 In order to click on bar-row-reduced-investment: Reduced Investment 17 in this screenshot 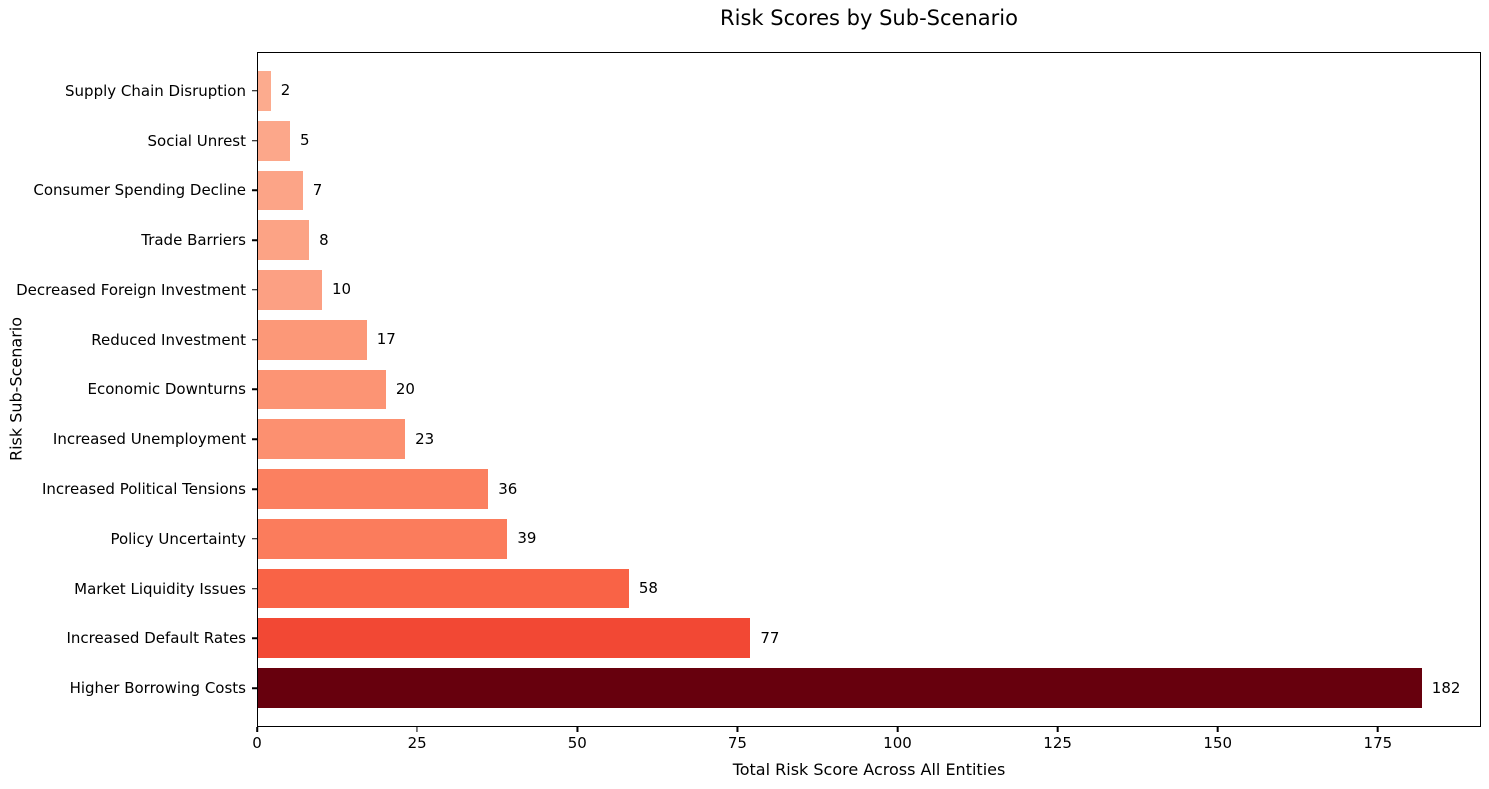, I will do `click(785, 340)`.